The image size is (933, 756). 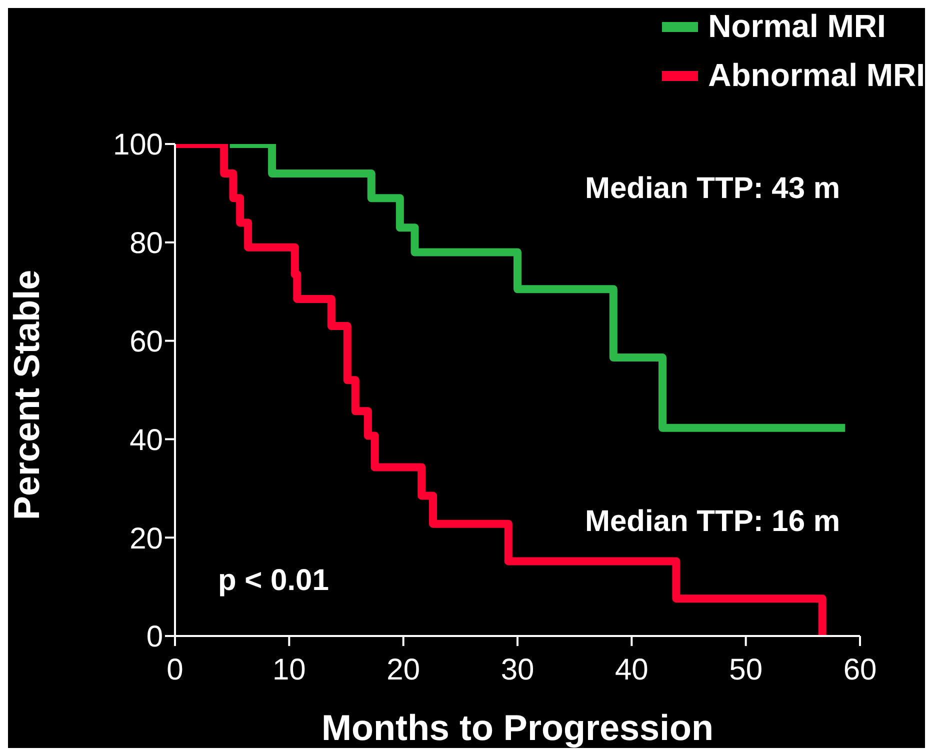 I want to click on y-tick-label: 0, so click(x=154, y=637).